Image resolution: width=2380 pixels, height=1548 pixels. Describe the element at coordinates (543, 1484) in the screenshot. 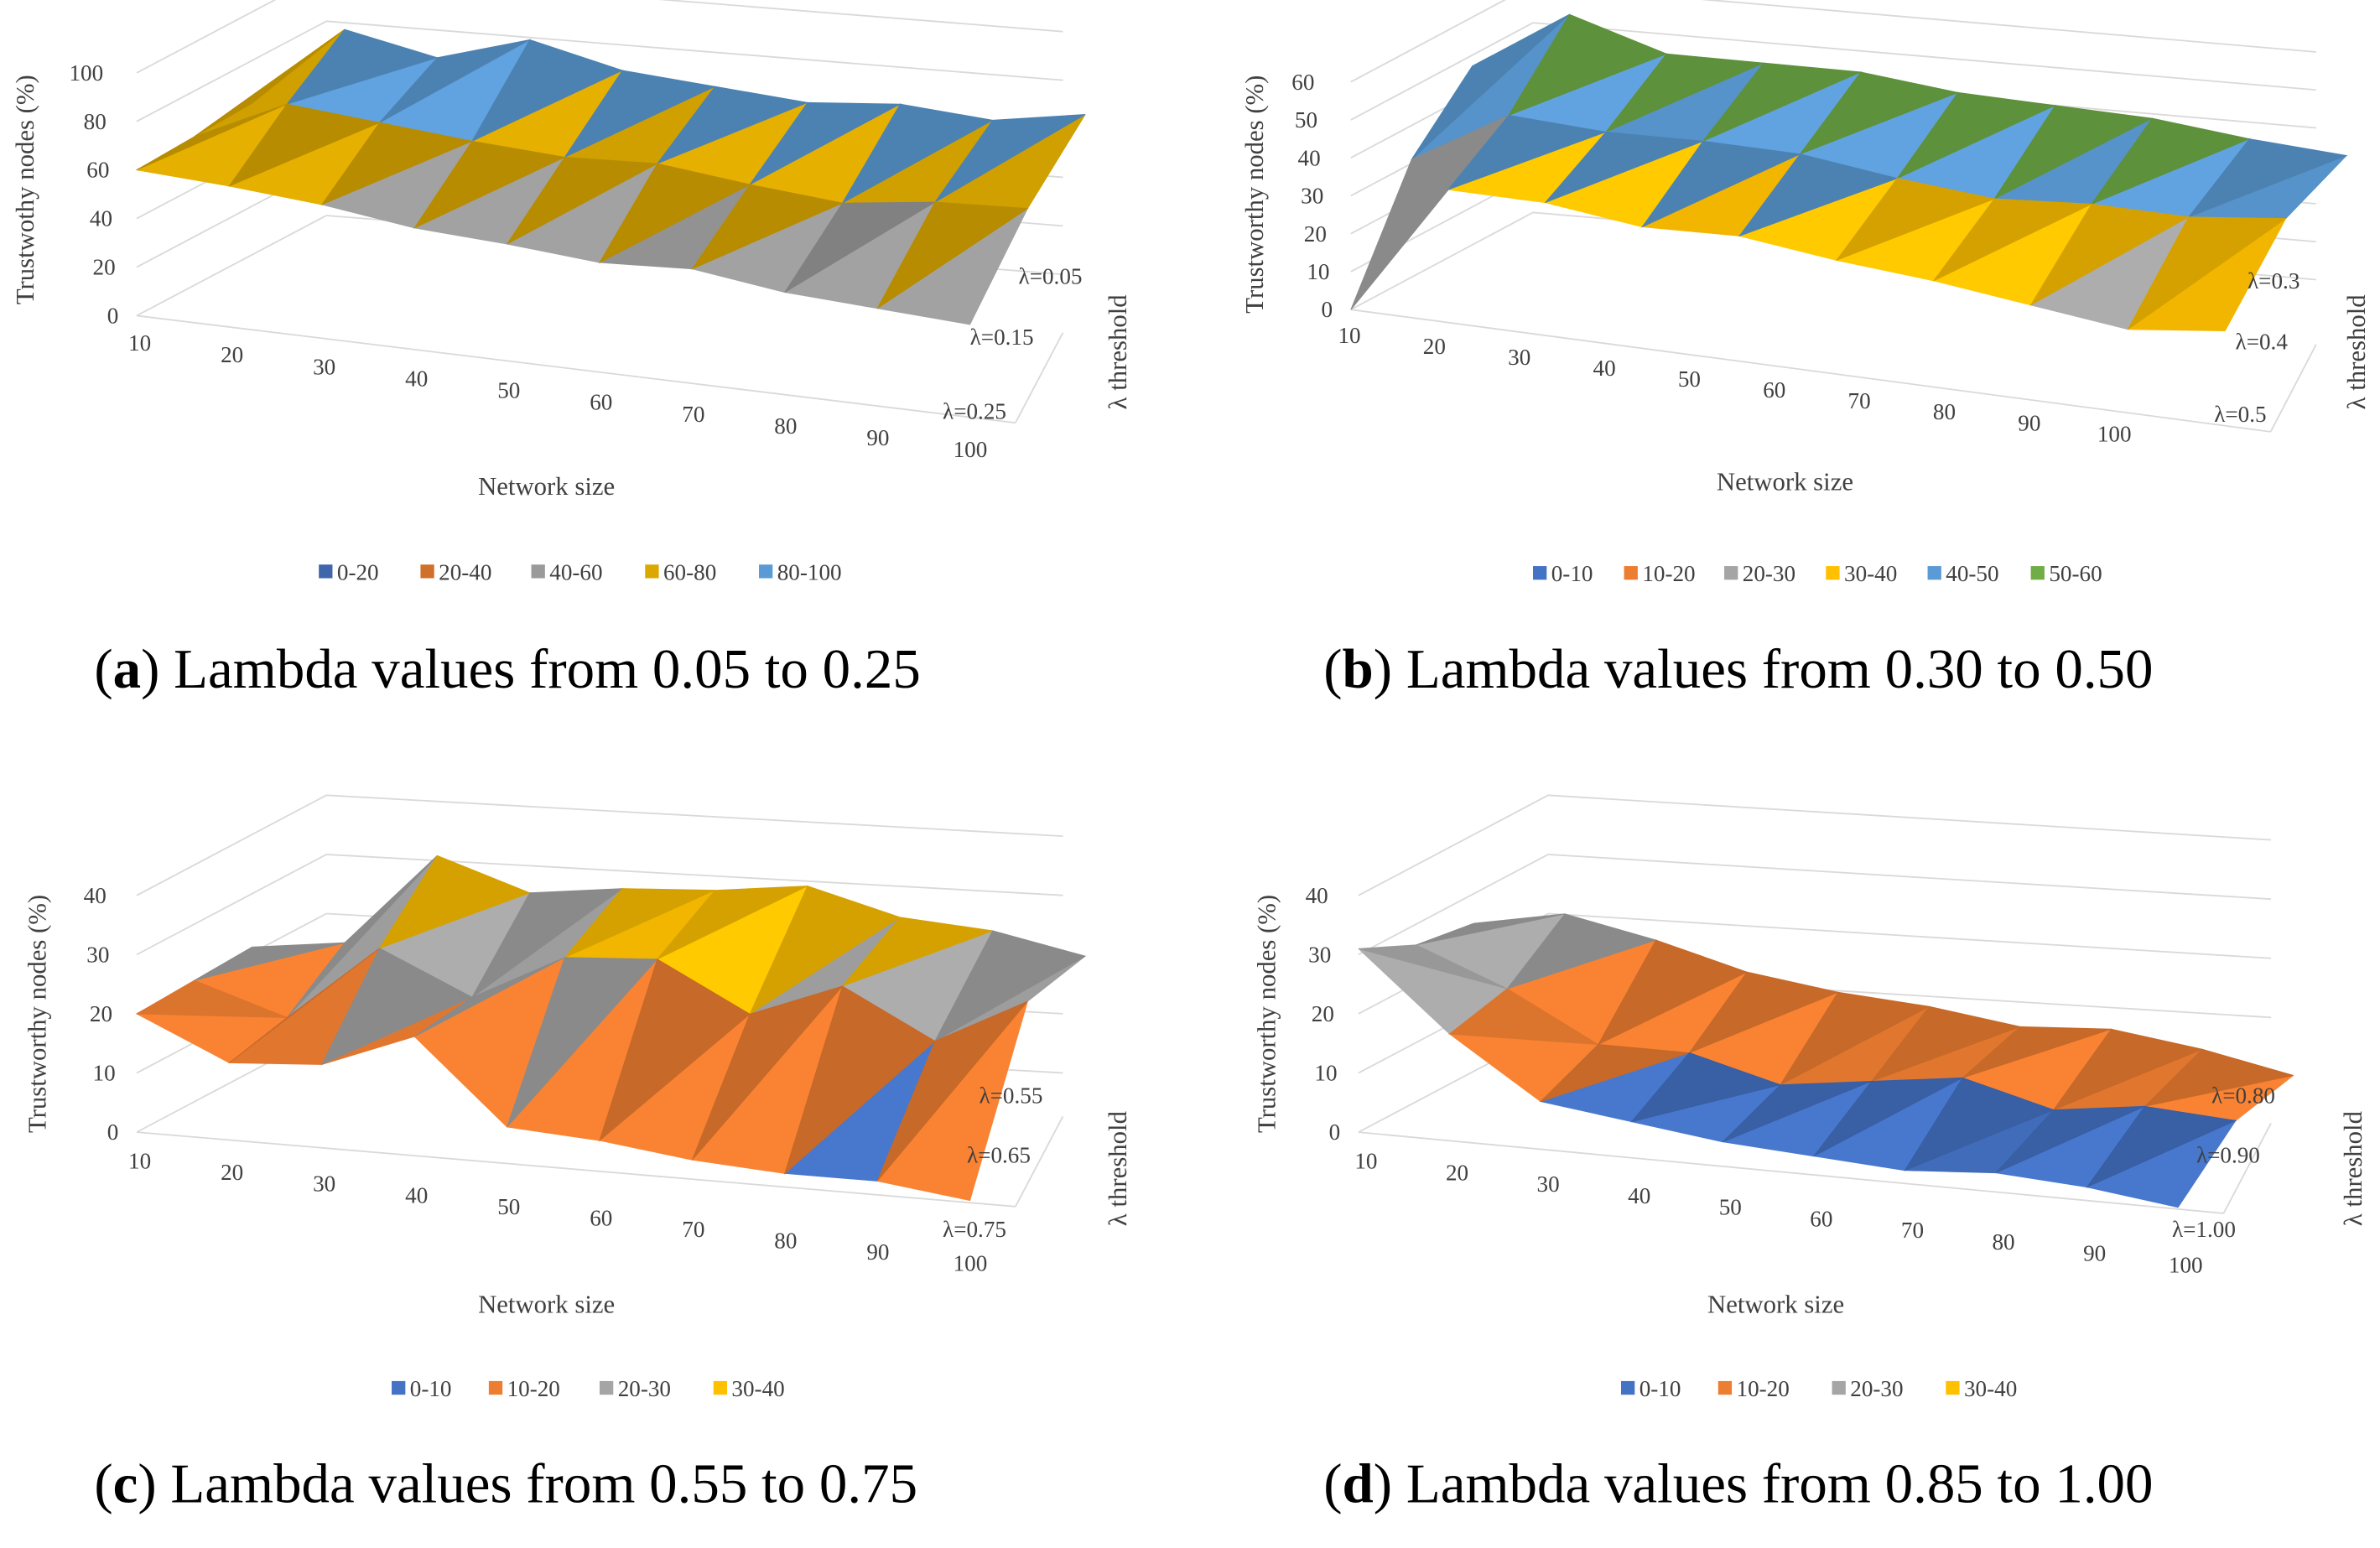

I see `caption-text: Lambda values from 0.55 to 0.75` at that location.